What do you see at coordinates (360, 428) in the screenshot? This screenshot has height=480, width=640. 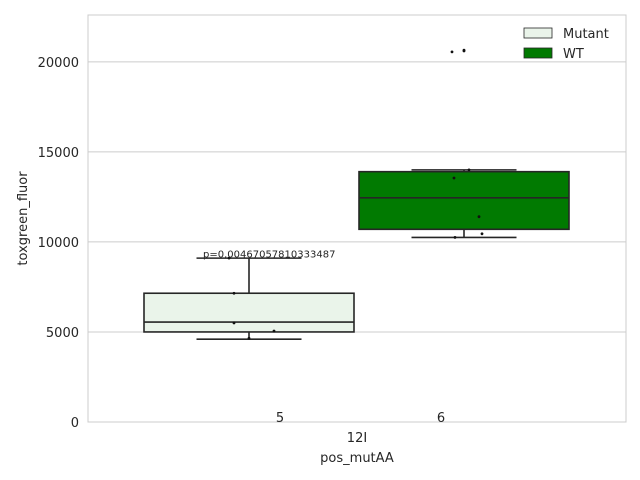 I see `x-axis-ticks: 5 6 12I` at bounding box center [360, 428].